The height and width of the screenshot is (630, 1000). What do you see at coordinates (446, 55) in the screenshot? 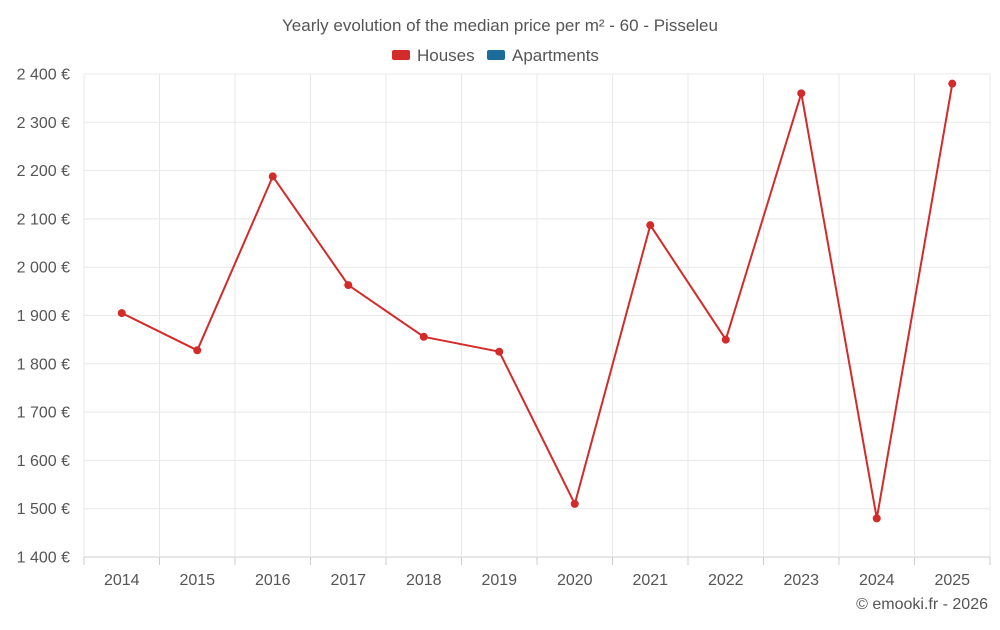
I see `legend-label-houses: Houses` at bounding box center [446, 55].